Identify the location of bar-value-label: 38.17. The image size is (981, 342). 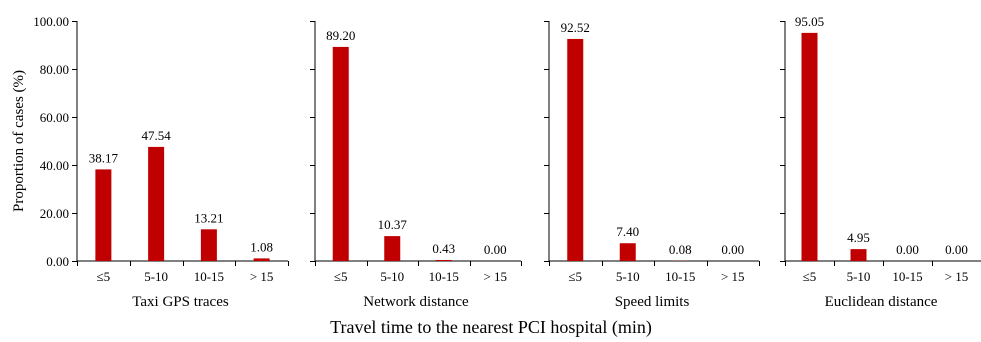
(104, 157).